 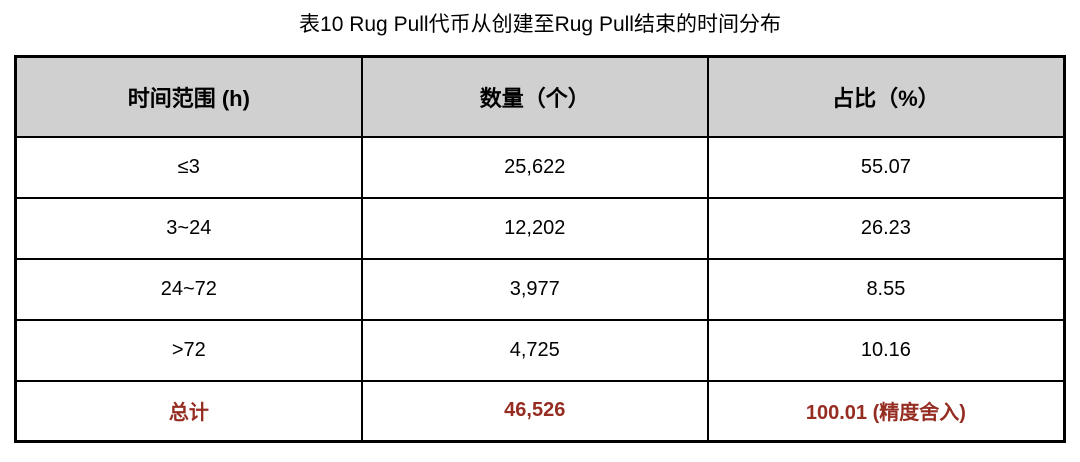 What do you see at coordinates (534, 167) in the screenshot?
I see `cell-count: 25,622` at bounding box center [534, 167].